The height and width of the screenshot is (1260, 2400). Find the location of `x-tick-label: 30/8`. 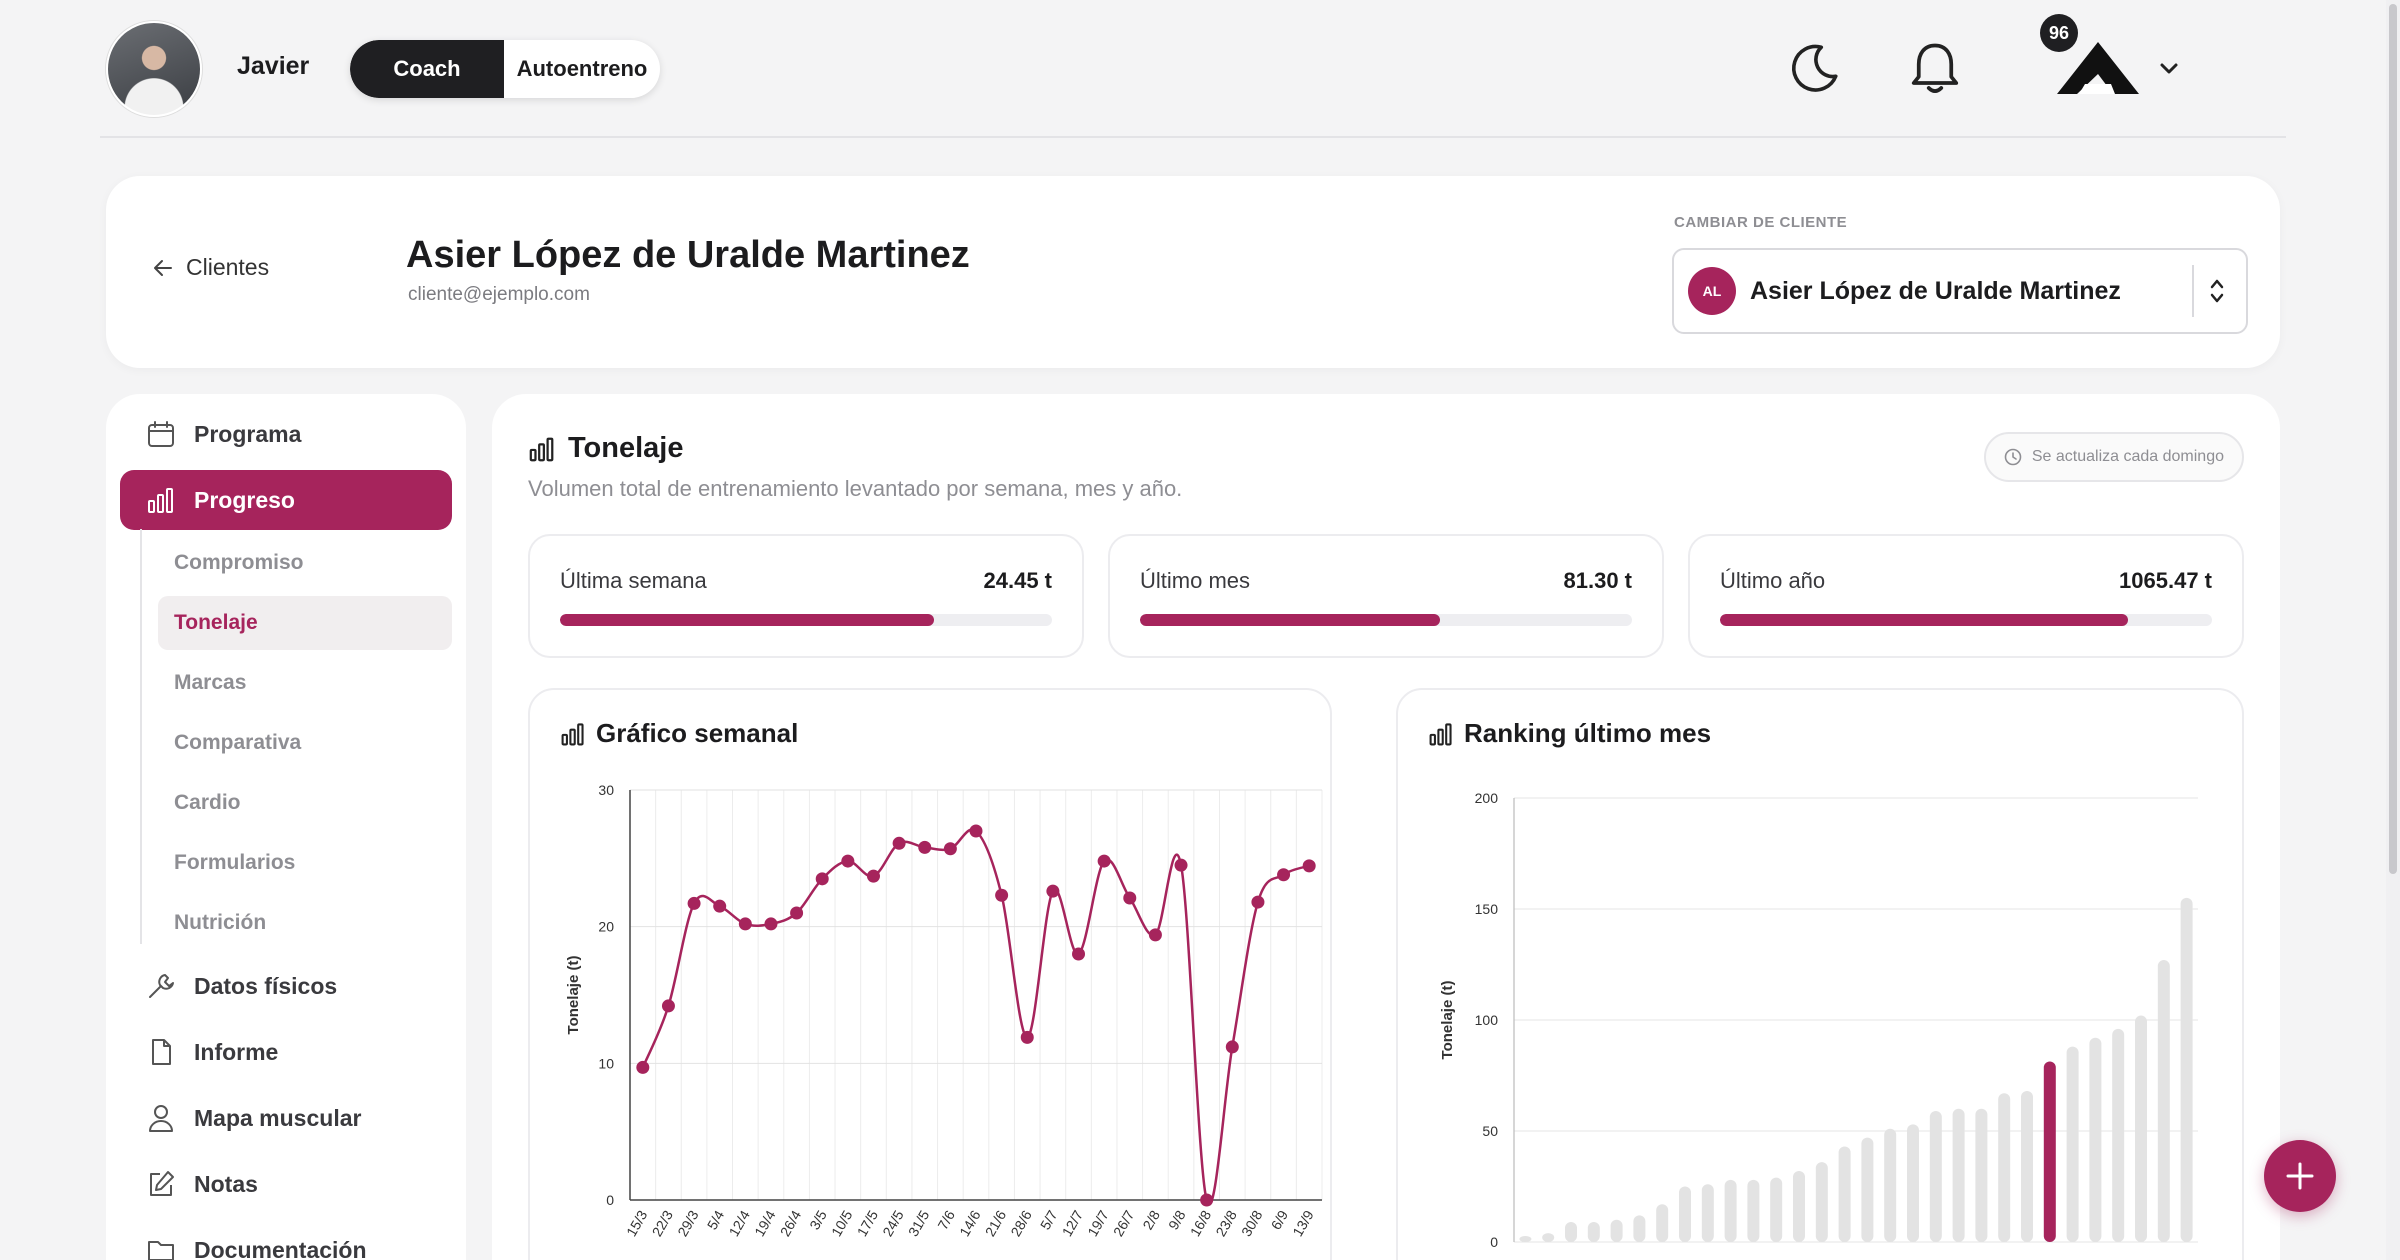

x-tick-label: 30/8 is located at coordinates (1252, 1223).